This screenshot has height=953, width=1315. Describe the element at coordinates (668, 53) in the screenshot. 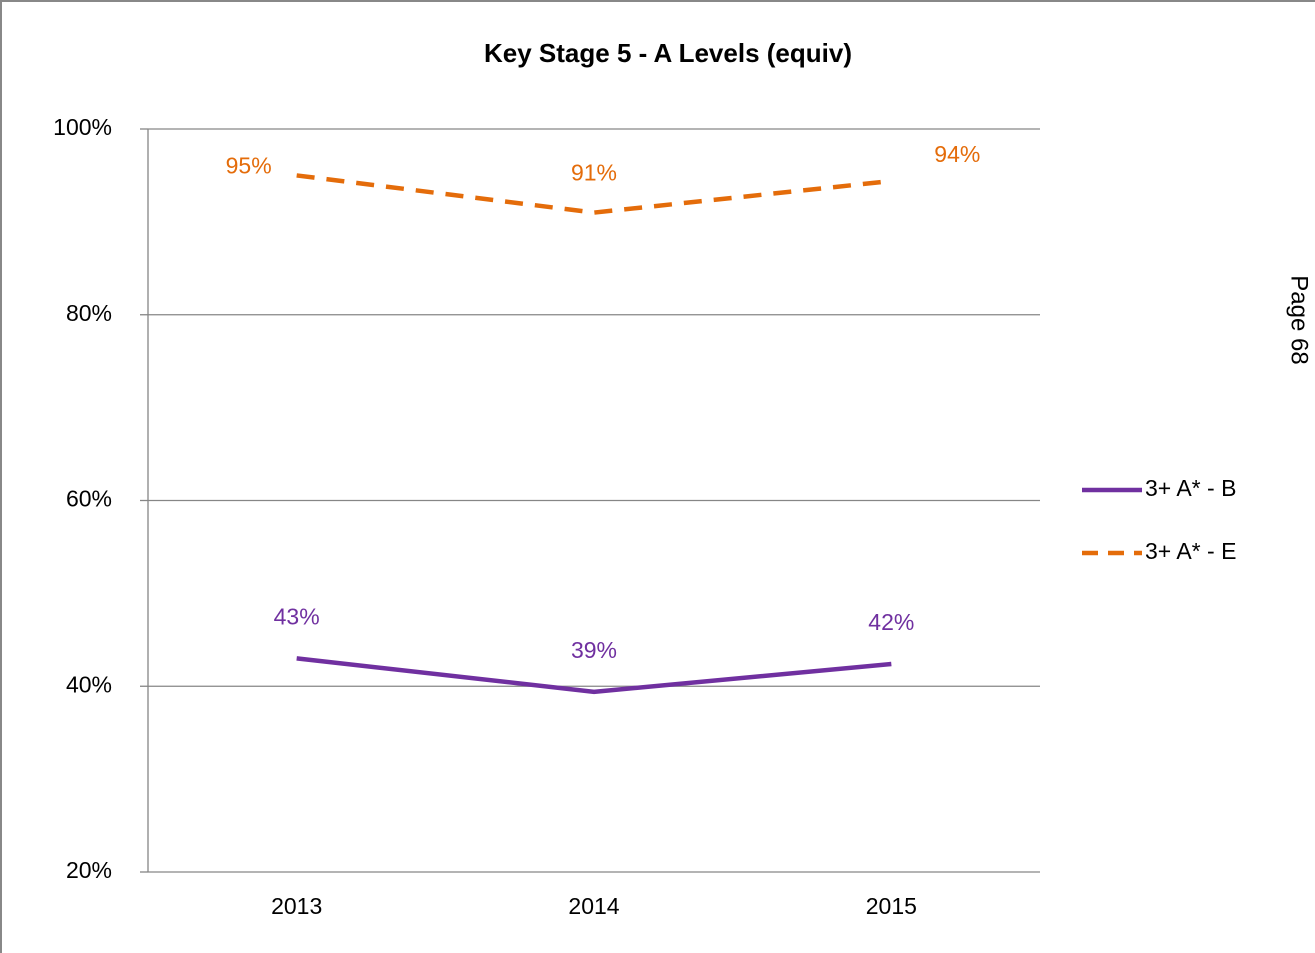

I see `chart-title: Key Stage 5 - A Levels (equiv)` at that location.